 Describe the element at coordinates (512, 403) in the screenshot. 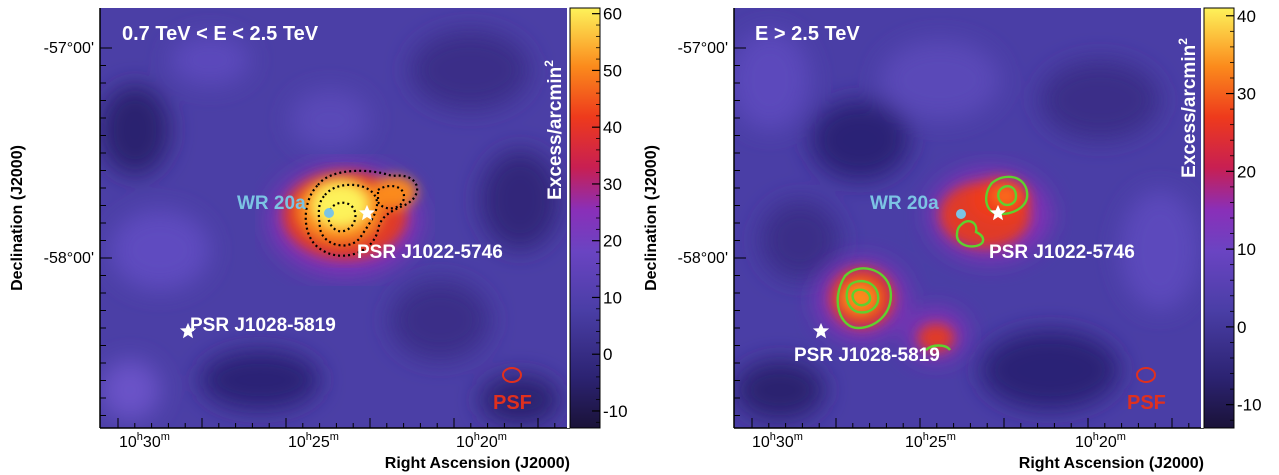

I see `left-psf-label: PSF` at that location.